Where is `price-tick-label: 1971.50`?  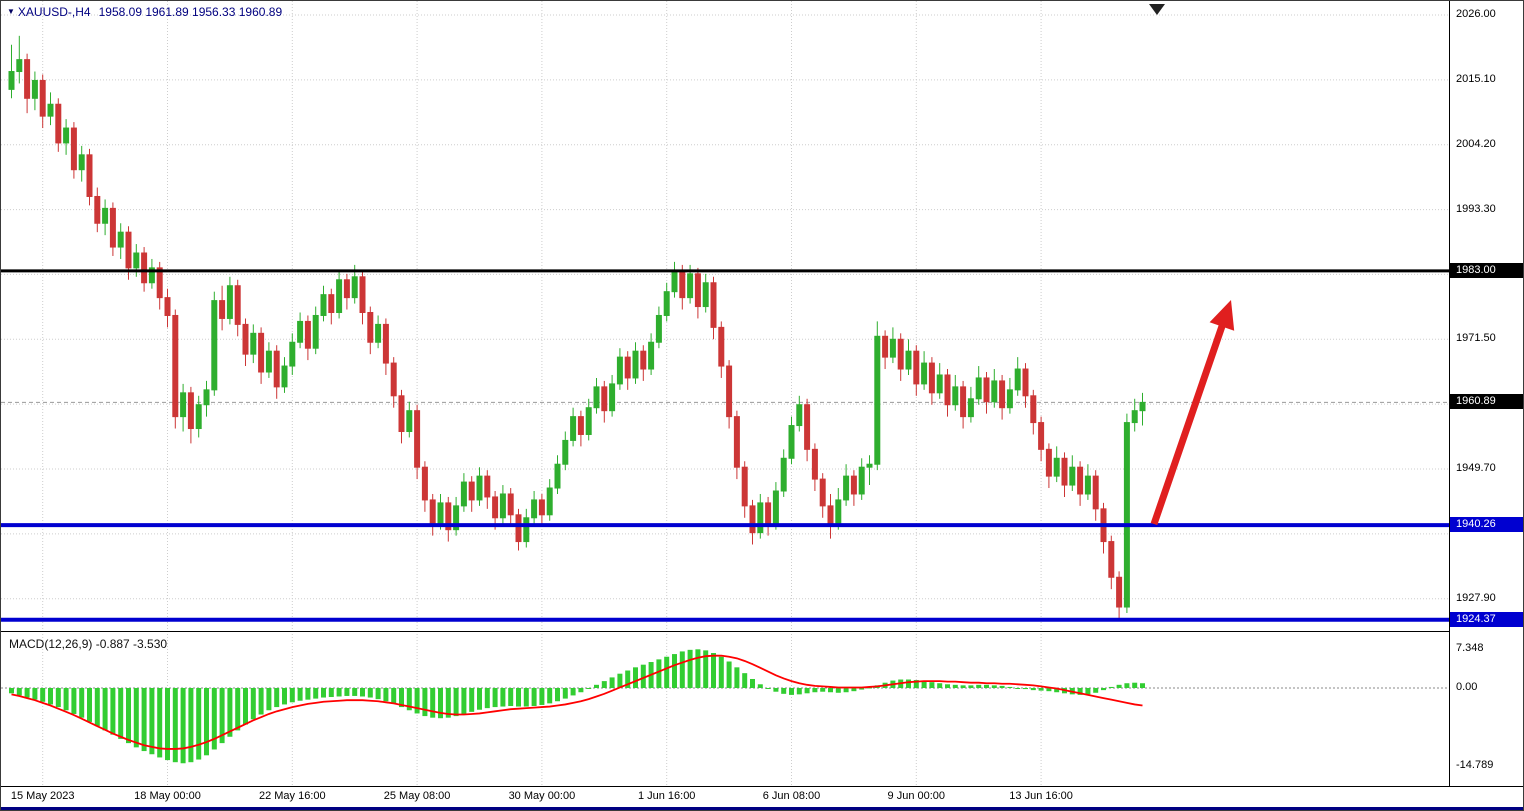 price-tick-label: 1971.50 is located at coordinates (1476, 338).